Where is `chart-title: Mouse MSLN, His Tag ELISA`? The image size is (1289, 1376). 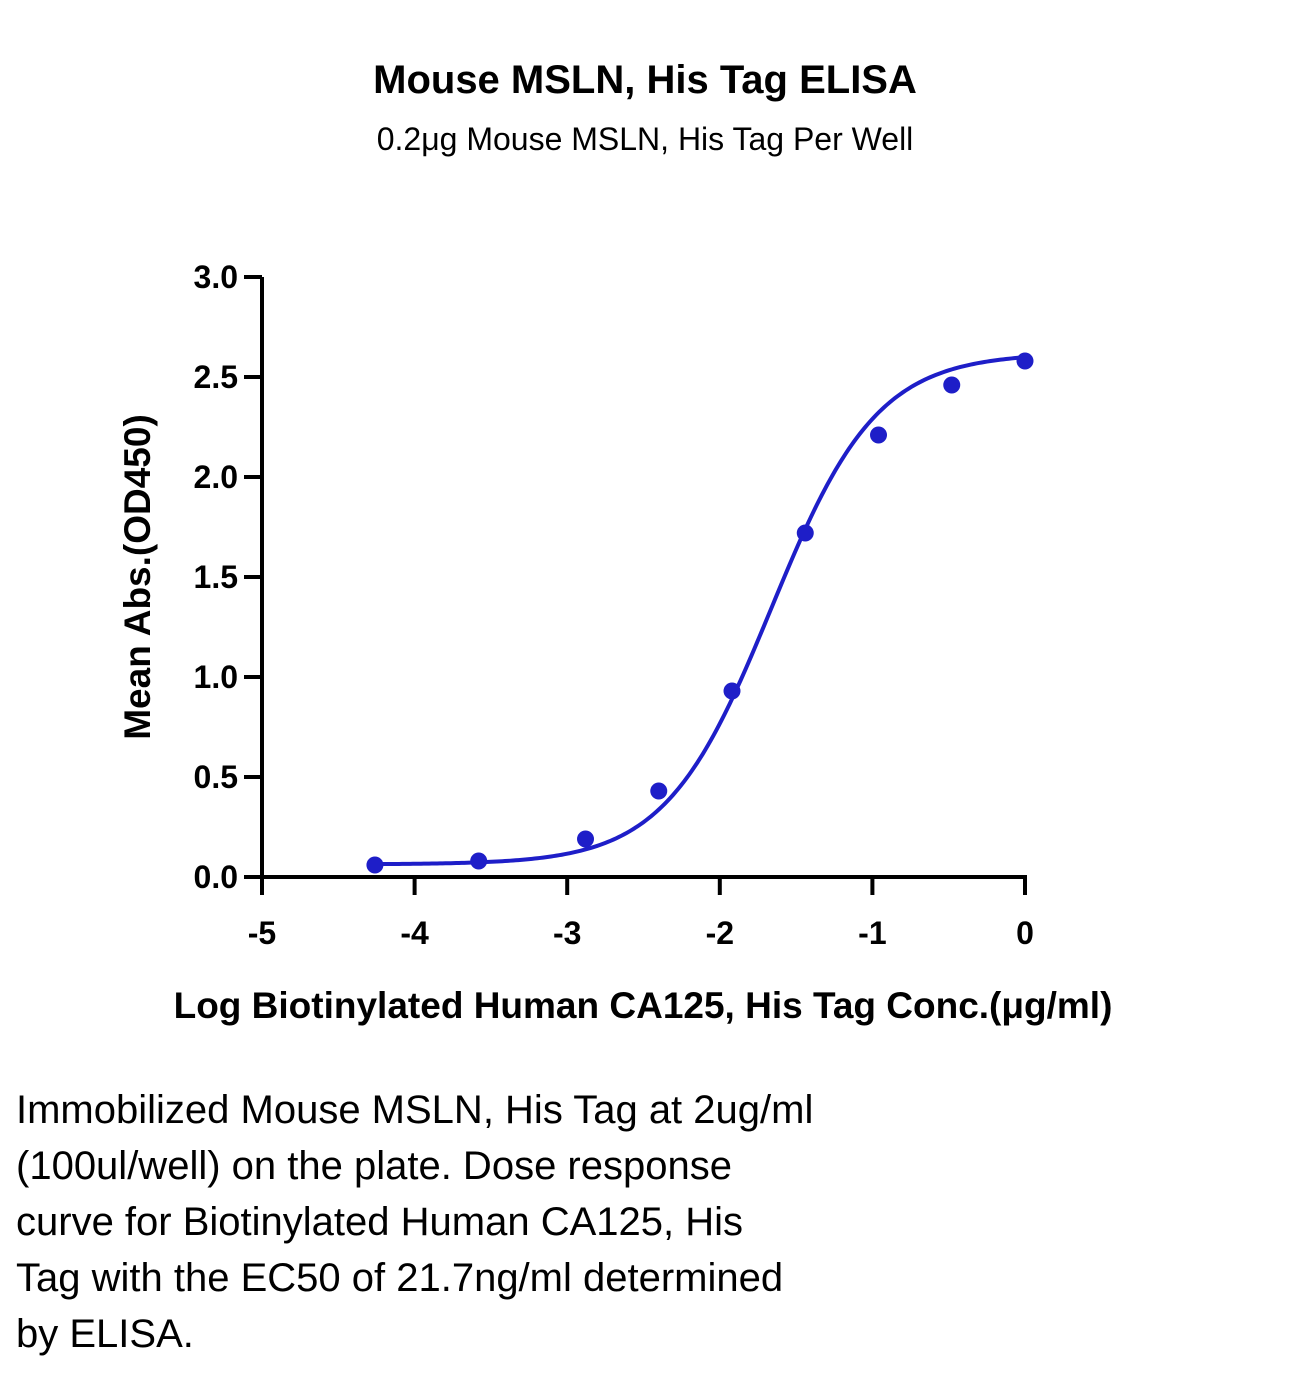
chart-title: Mouse MSLN, His Tag ELISA is located at coordinates (645, 80).